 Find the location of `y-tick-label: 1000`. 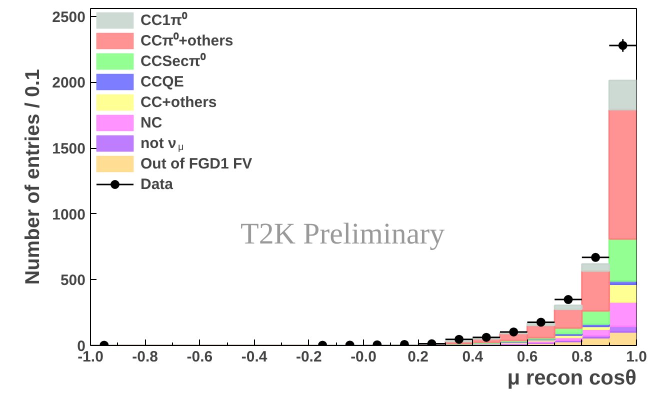

y-tick-label: 1000 is located at coordinates (69, 215).